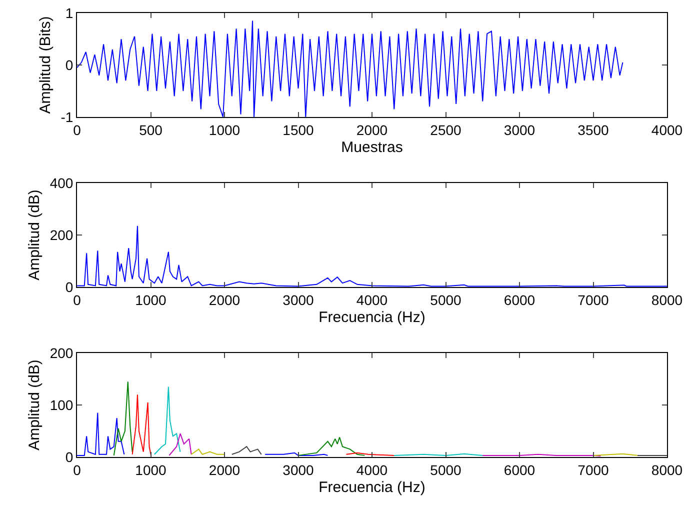 The image size is (686, 510). What do you see at coordinates (446, 130) in the screenshot?
I see `x-tick-label: 2500` at bounding box center [446, 130].